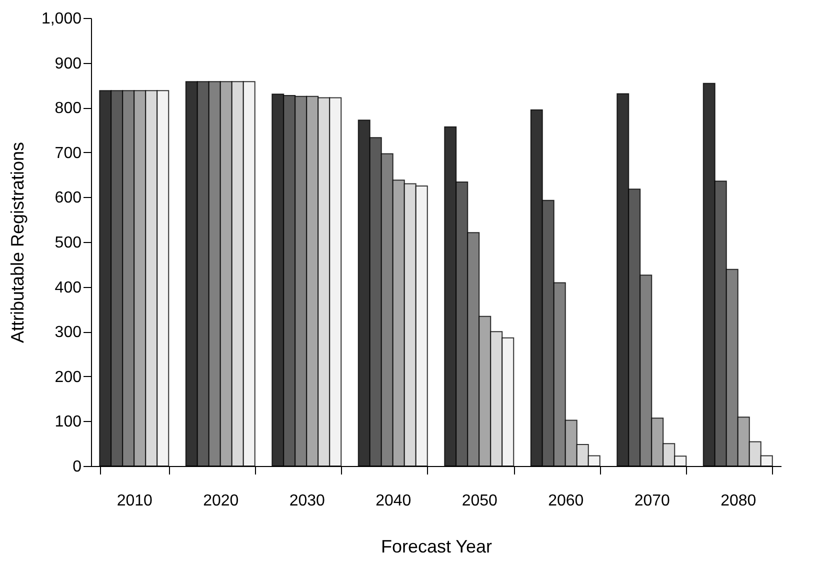 The image size is (839, 566). What do you see at coordinates (17, 243) in the screenshot?
I see `y-axis-title: Attributable Registrations` at bounding box center [17, 243].